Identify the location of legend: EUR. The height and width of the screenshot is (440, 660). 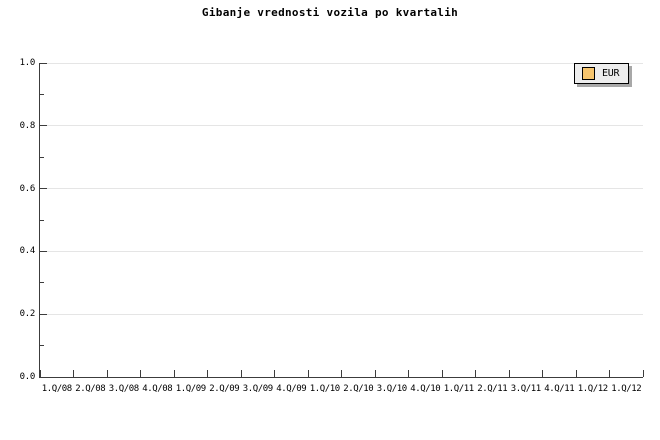
(602, 73).